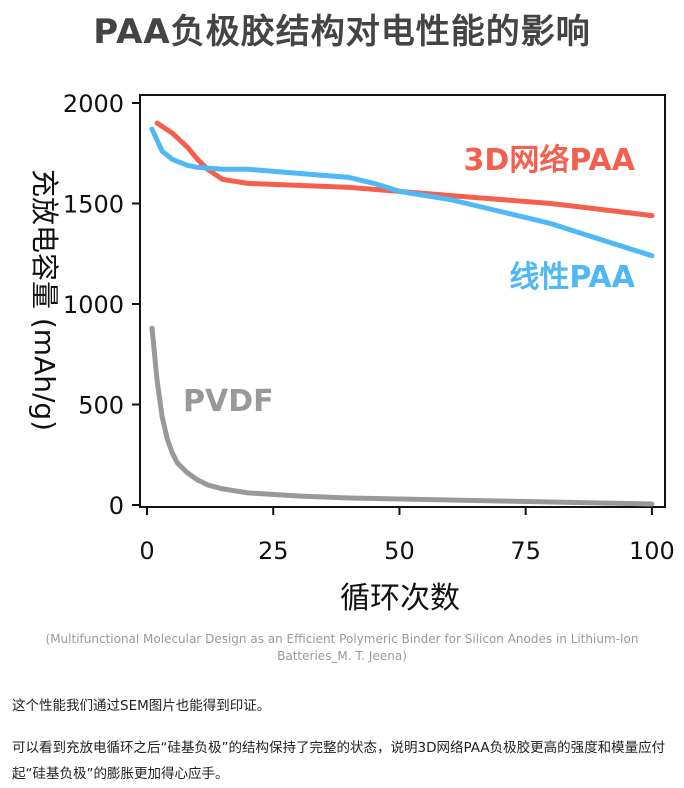 Image resolution: width=684 pixels, height=788 pixels. Describe the element at coordinates (116, 506) in the screenshot. I see `y-tick-label: 0` at that location.